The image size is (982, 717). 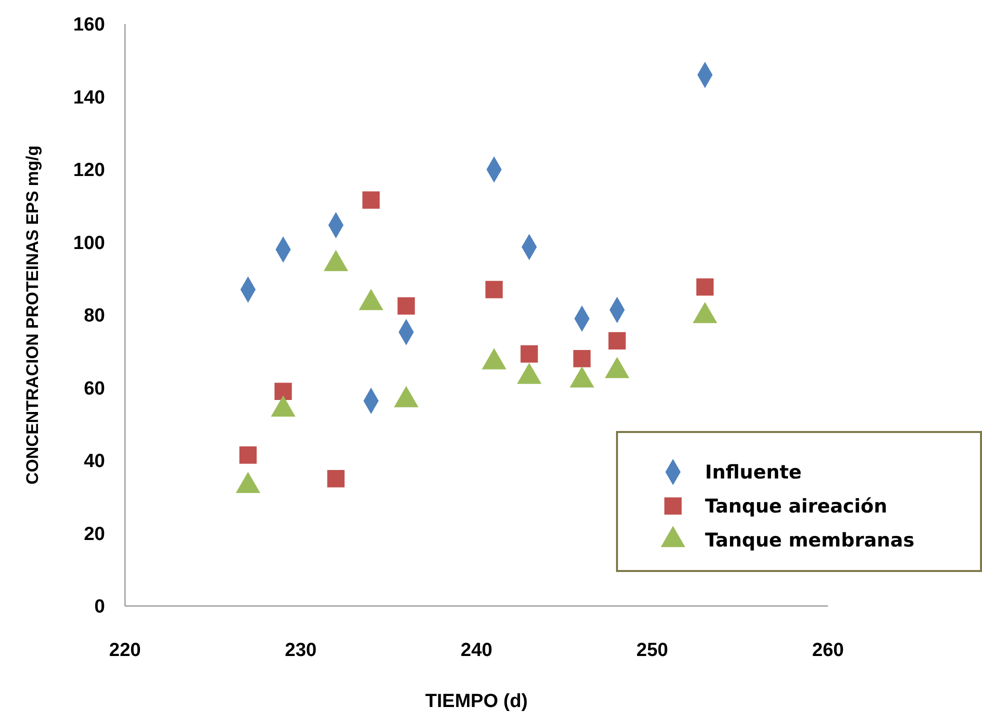 What do you see at coordinates (476, 701) in the screenshot?
I see `x-axis-title: TIEMPO (d)` at bounding box center [476, 701].